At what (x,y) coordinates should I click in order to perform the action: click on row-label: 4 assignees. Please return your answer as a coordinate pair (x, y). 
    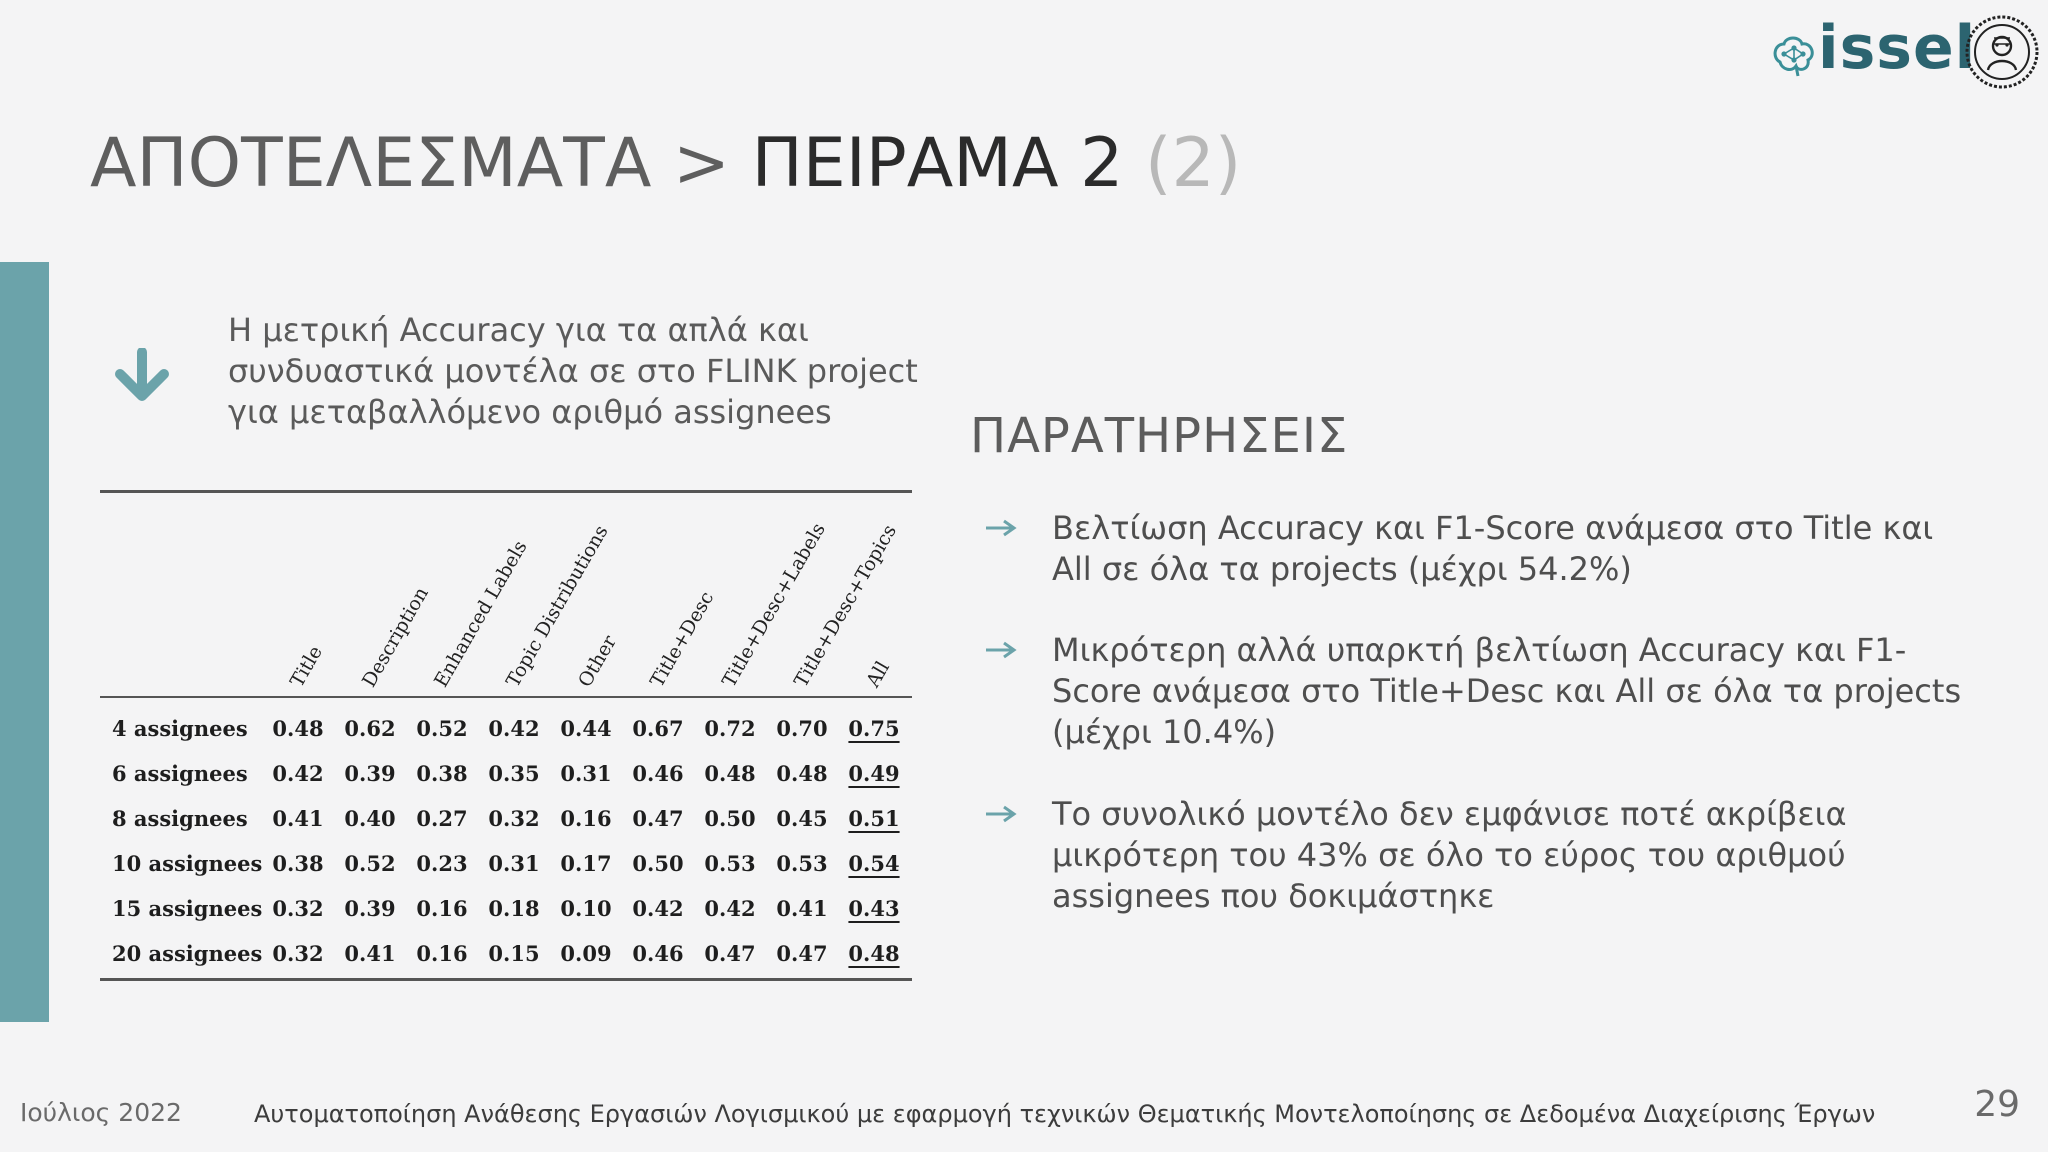
    Looking at the image, I should click on (180, 728).